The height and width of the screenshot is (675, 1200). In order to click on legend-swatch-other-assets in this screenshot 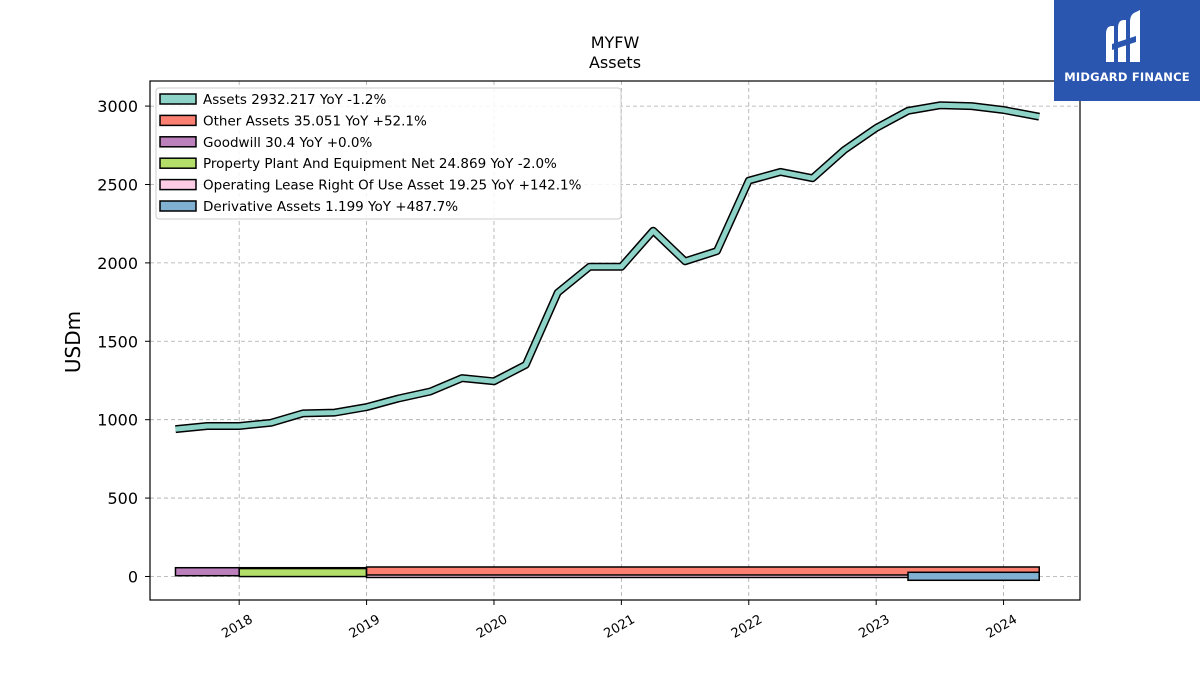, I will do `click(178, 120)`.